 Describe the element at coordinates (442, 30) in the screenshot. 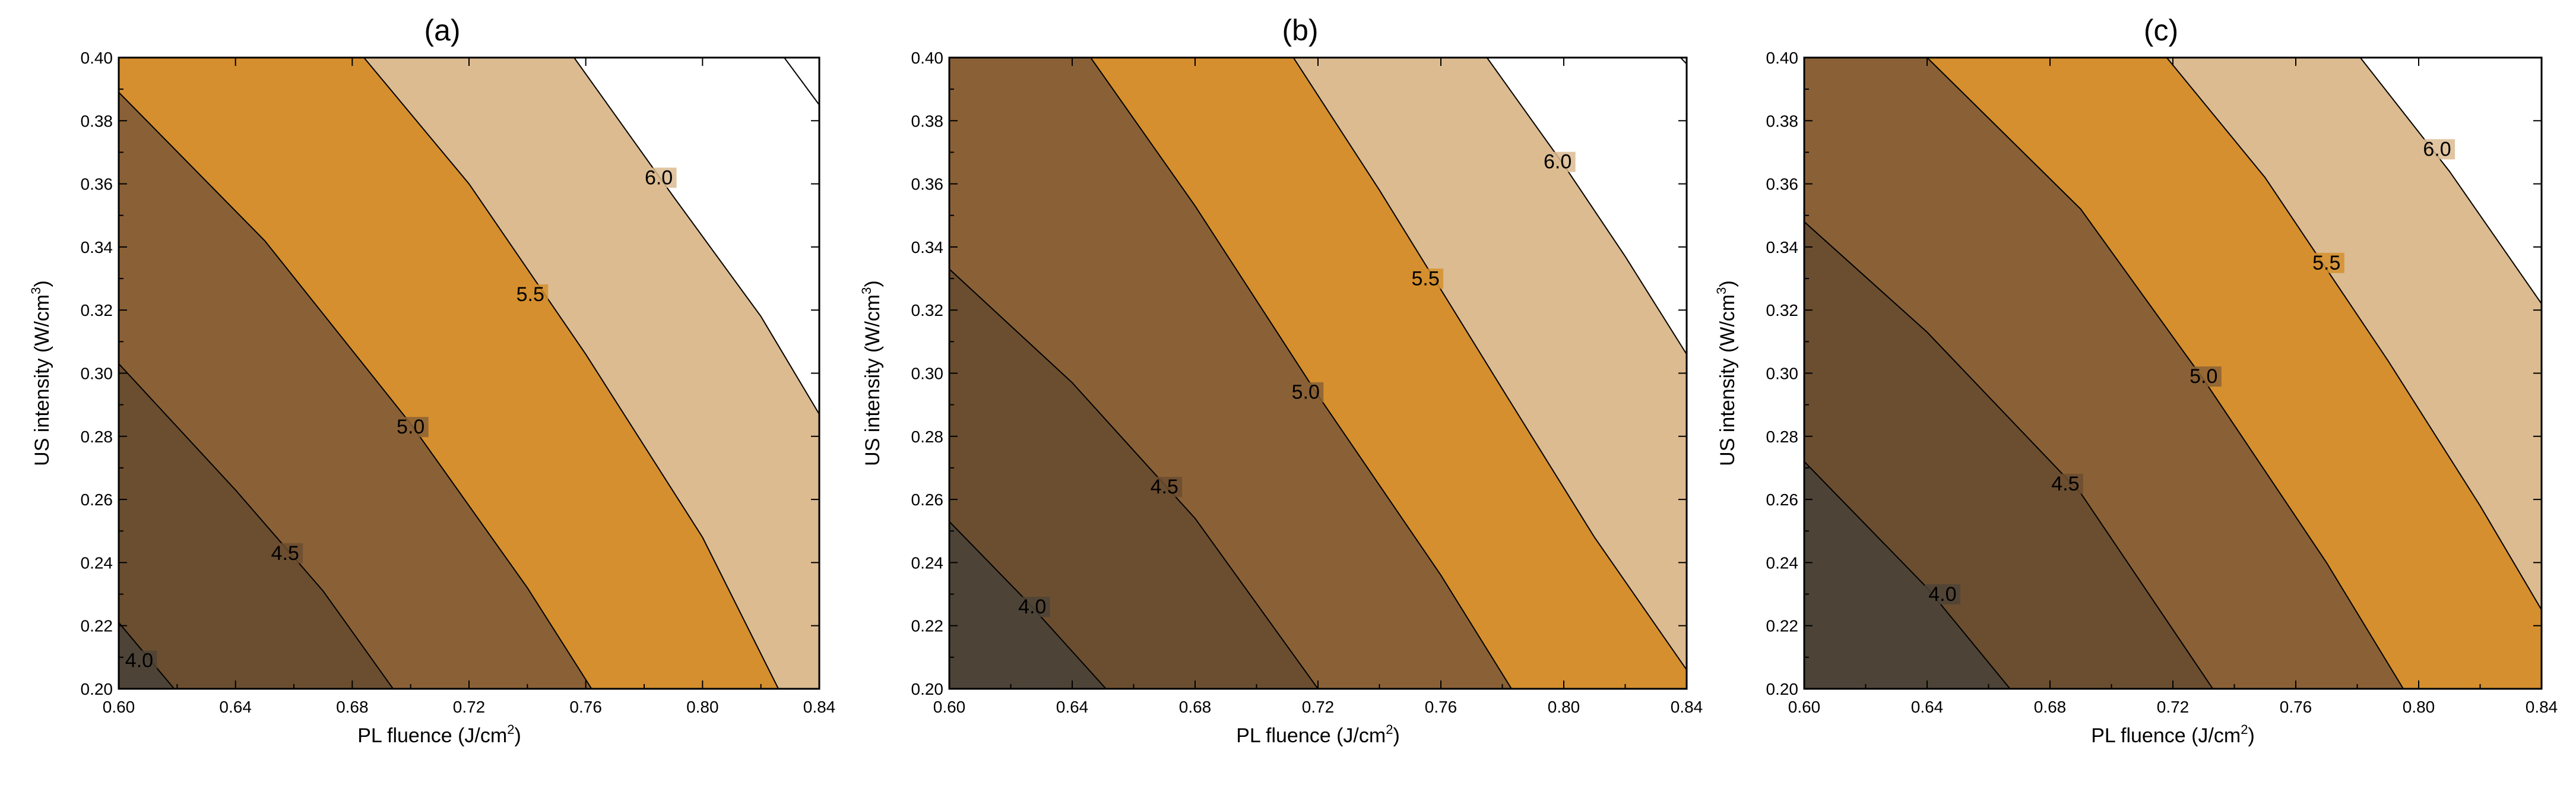

I see `panel-title: (a)` at that location.